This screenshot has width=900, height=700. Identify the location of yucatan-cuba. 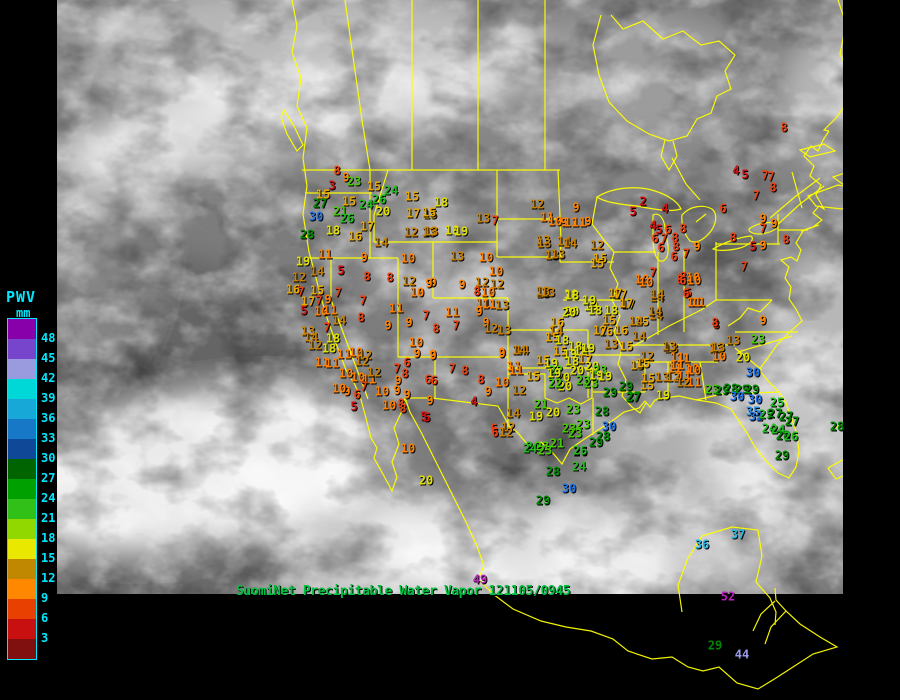
(760, 535).